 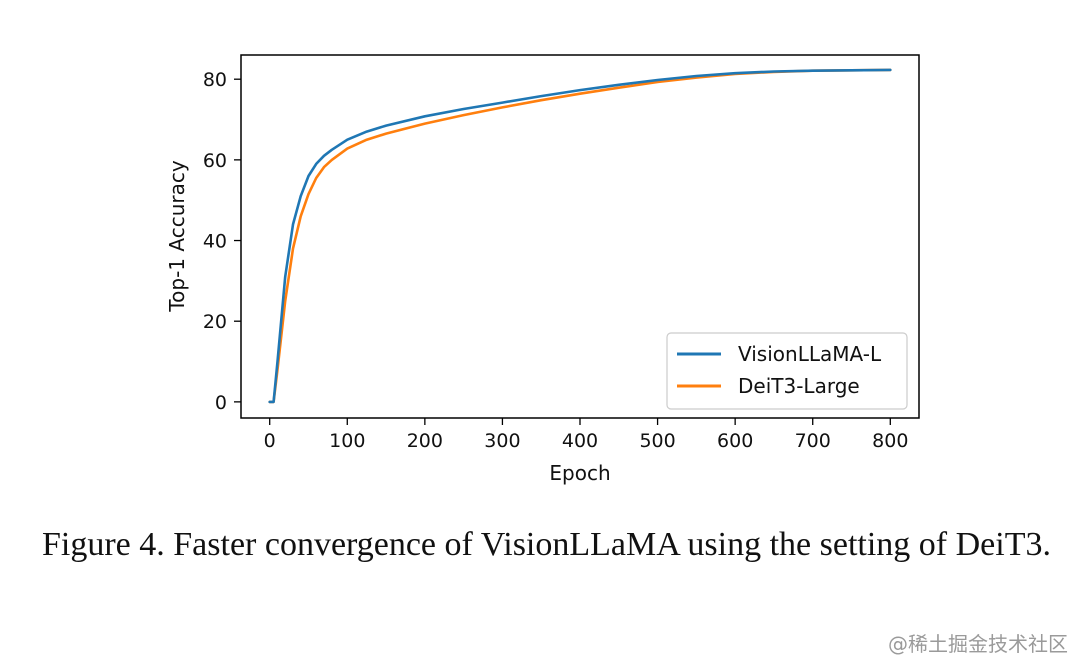 I want to click on x-tick-label: 700, so click(x=813, y=441).